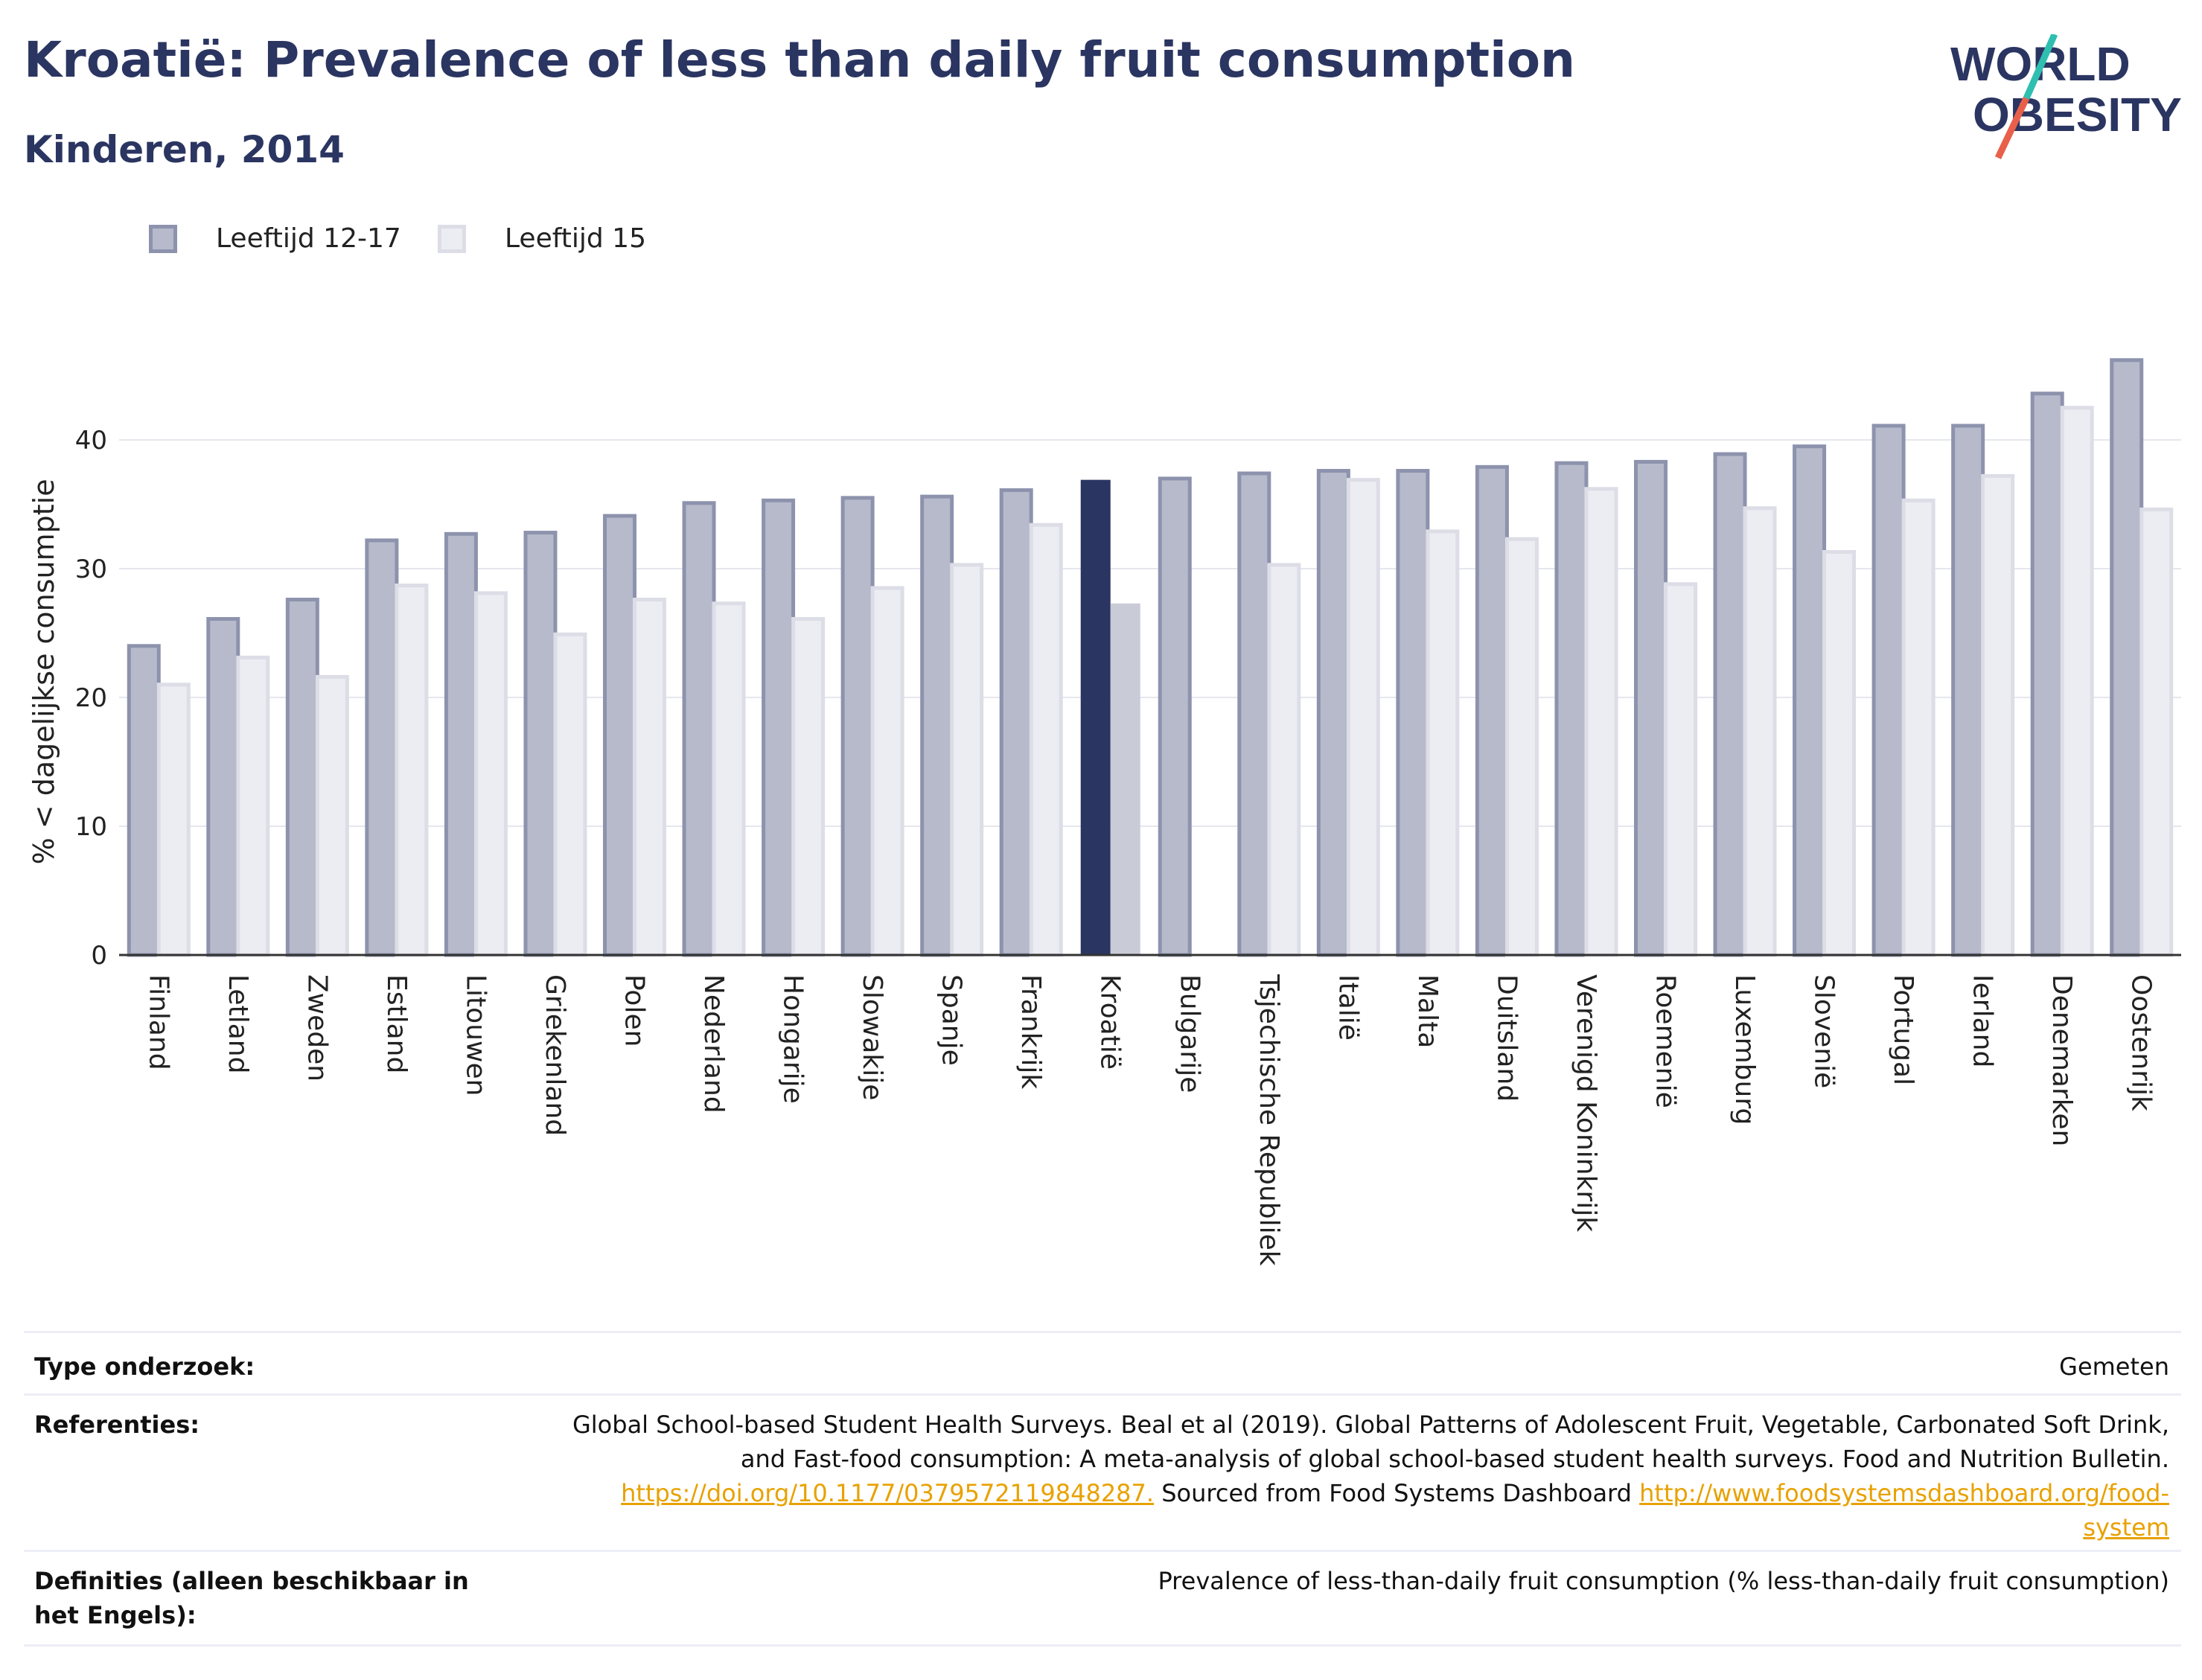 This screenshot has height=1680, width=2202. What do you see at coordinates (184, 149) in the screenshot?
I see `chart-subtitle: Kinderen, 2014` at bounding box center [184, 149].